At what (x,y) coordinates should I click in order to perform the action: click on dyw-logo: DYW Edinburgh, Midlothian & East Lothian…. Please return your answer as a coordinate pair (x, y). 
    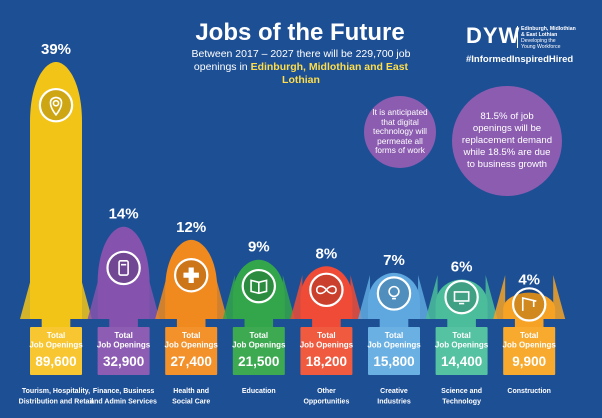
    Looking at the image, I should click on (532, 46).